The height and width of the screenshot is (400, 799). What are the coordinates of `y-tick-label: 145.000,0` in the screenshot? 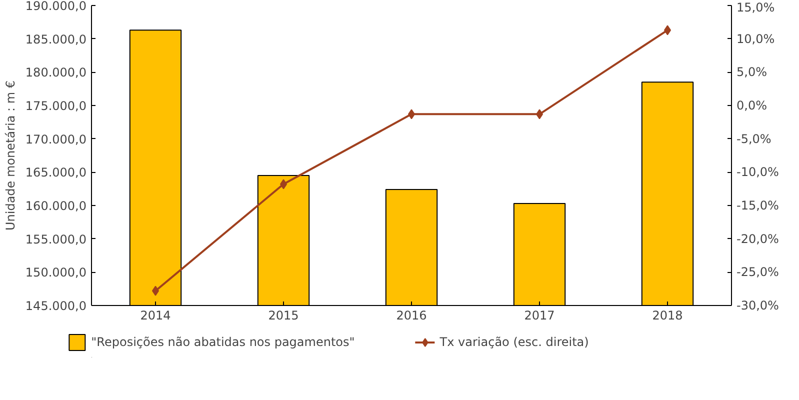 It's located at (56, 306).